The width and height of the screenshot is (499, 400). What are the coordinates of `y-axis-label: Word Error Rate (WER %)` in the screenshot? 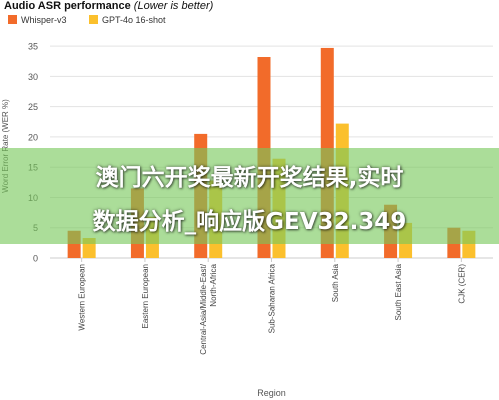 It's located at (5, 146).